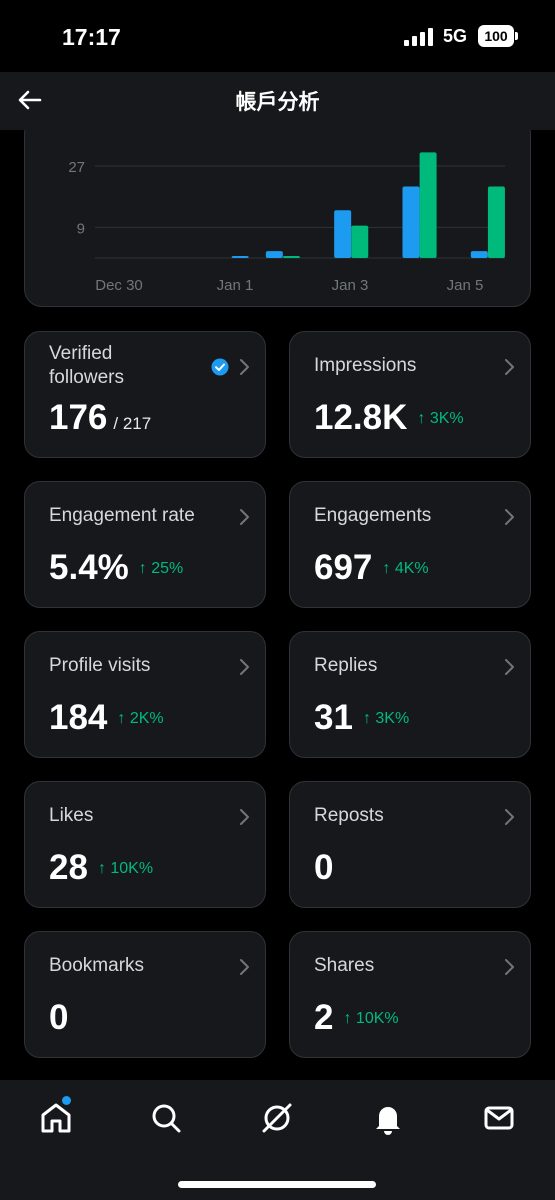  Describe the element at coordinates (235, 285) in the screenshot. I see `x-tick-label: Jan 1` at that location.